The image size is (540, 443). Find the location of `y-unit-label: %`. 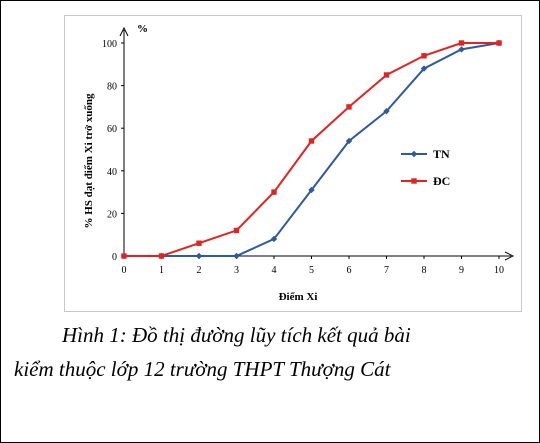

y-unit-label: % is located at coordinates (142, 29).